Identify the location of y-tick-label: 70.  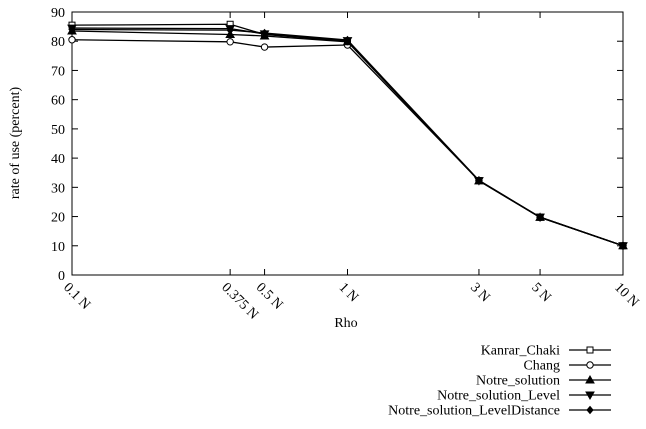
(58, 71).